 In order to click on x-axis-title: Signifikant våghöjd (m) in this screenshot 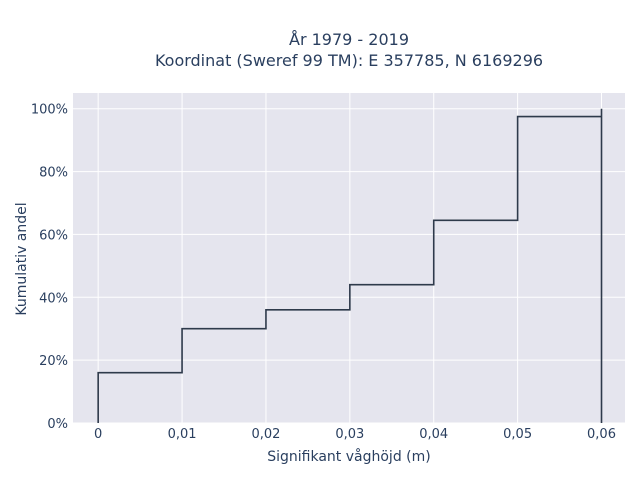, I will do `click(348, 456)`.